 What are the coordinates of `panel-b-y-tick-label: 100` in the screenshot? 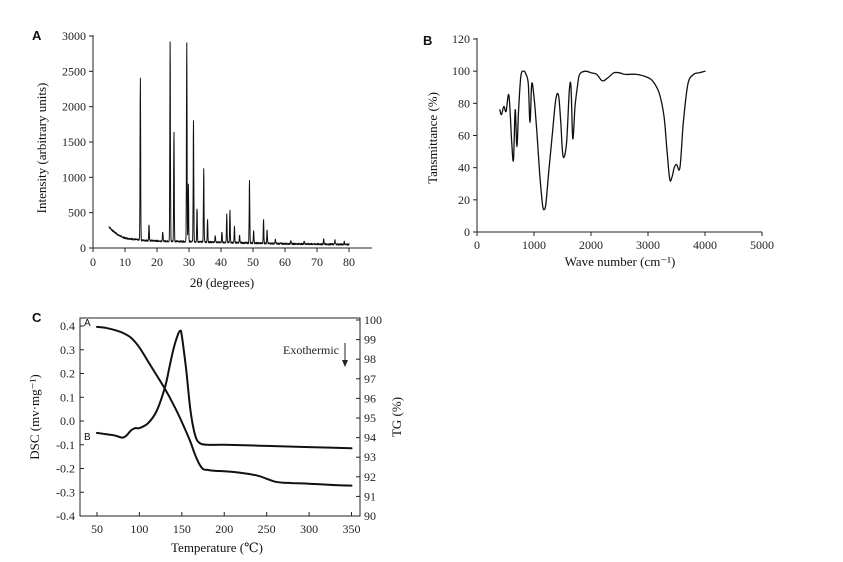 It's located at (461, 71).